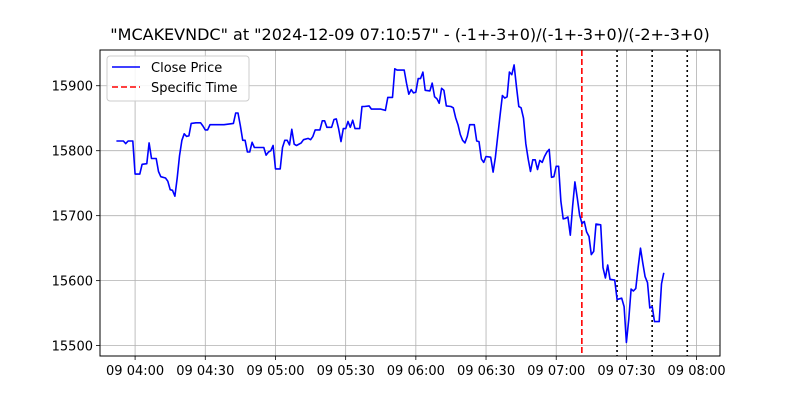 This screenshot has height=400, width=800. I want to click on legend-box, so click(178, 78).